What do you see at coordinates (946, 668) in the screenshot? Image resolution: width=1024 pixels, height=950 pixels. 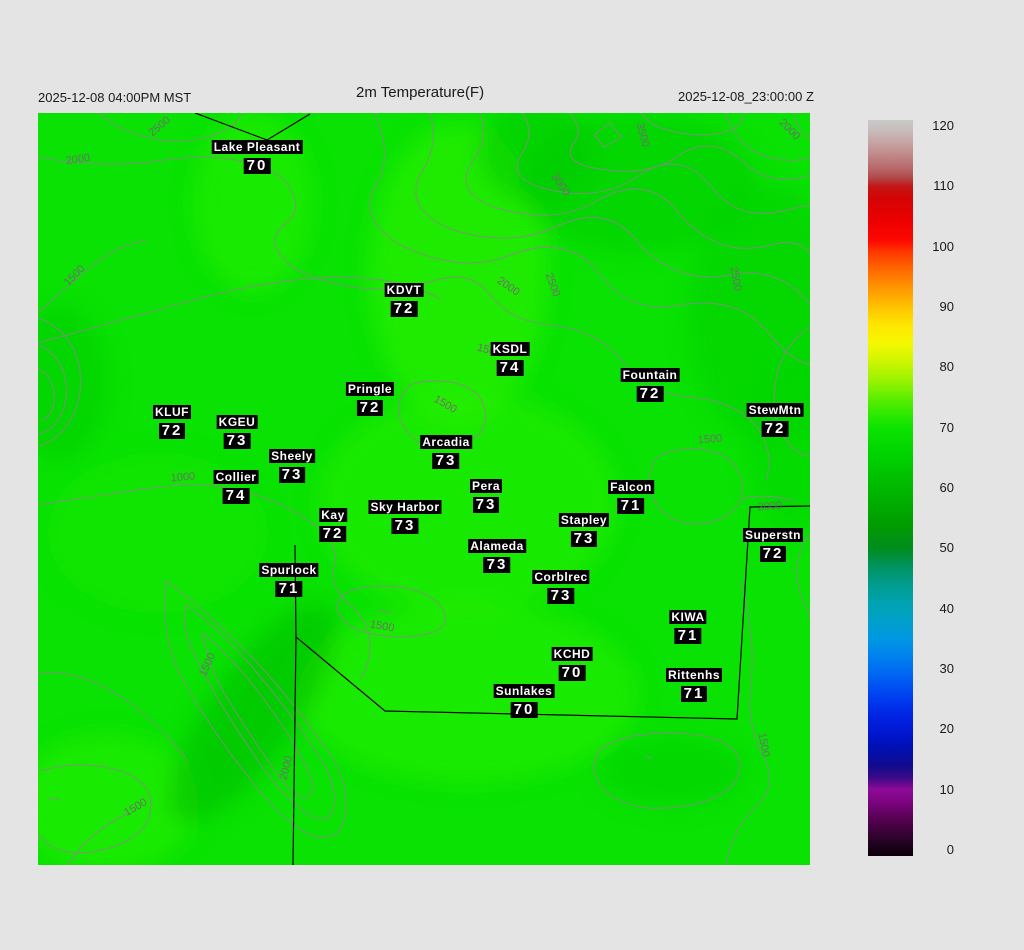 I see `colorbar-tick-label: 30` at bounding box center [946, 668].